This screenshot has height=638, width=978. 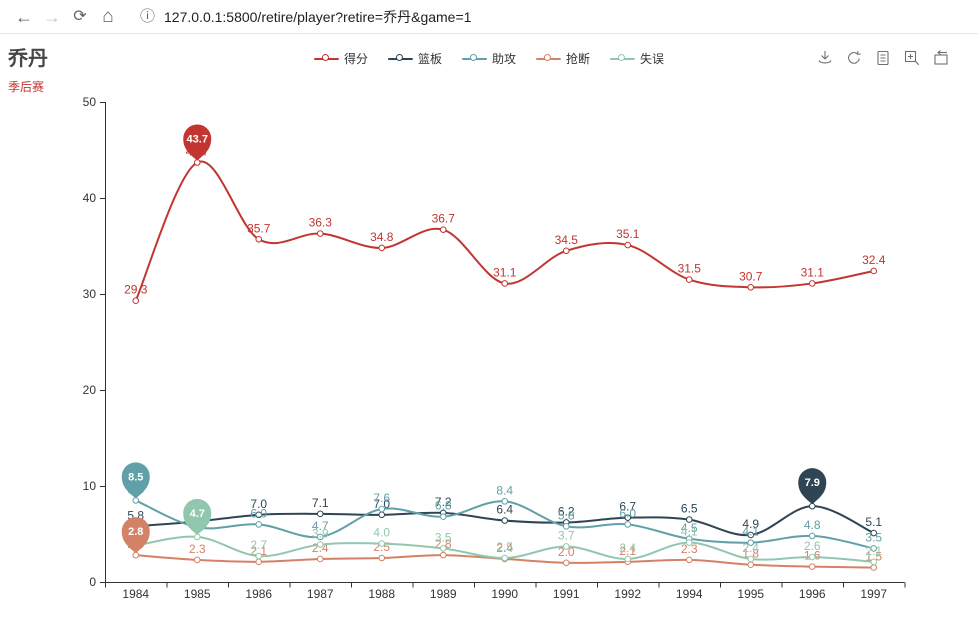 I want to click on svg-text: 36.7, so click(x=444, y=219).